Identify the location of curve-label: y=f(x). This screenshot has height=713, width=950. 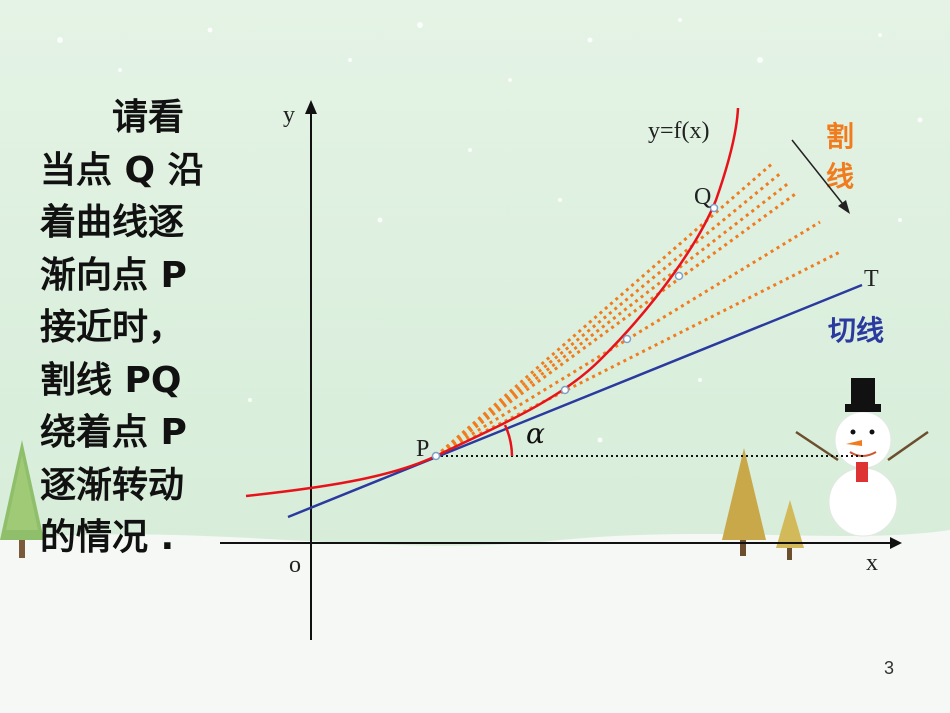
(679, 131).